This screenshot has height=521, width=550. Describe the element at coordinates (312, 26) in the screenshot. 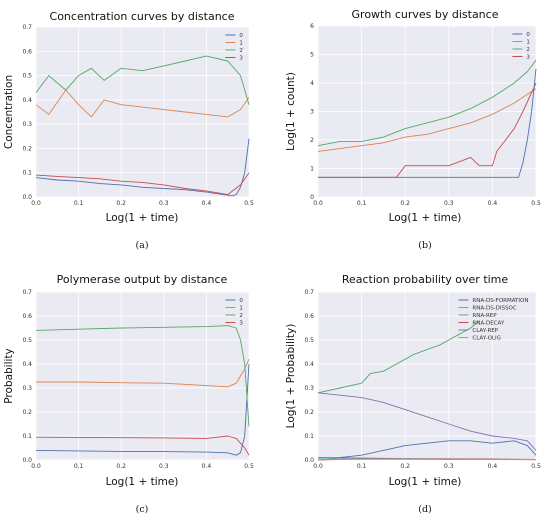

I see `y-tick-label: 6` at that location.